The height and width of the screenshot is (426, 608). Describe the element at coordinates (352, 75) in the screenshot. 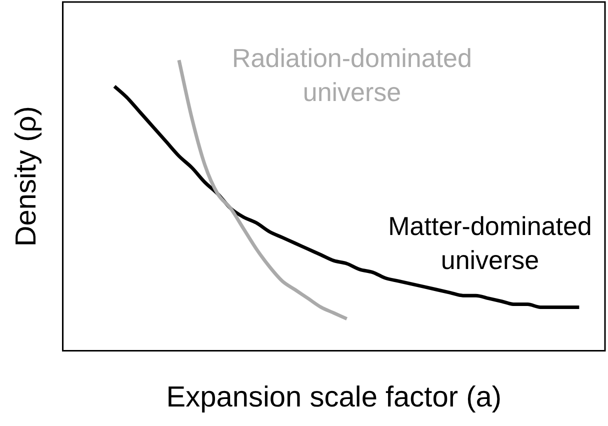

I see `series-label: Radiation-dominated universe` at that location.